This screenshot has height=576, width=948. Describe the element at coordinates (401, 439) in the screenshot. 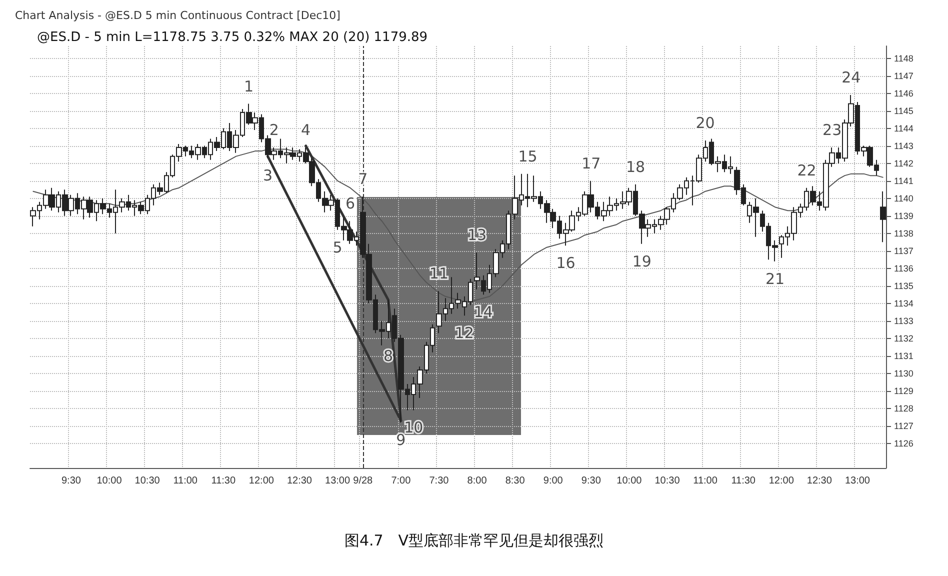

I see `text: 9` at that location.